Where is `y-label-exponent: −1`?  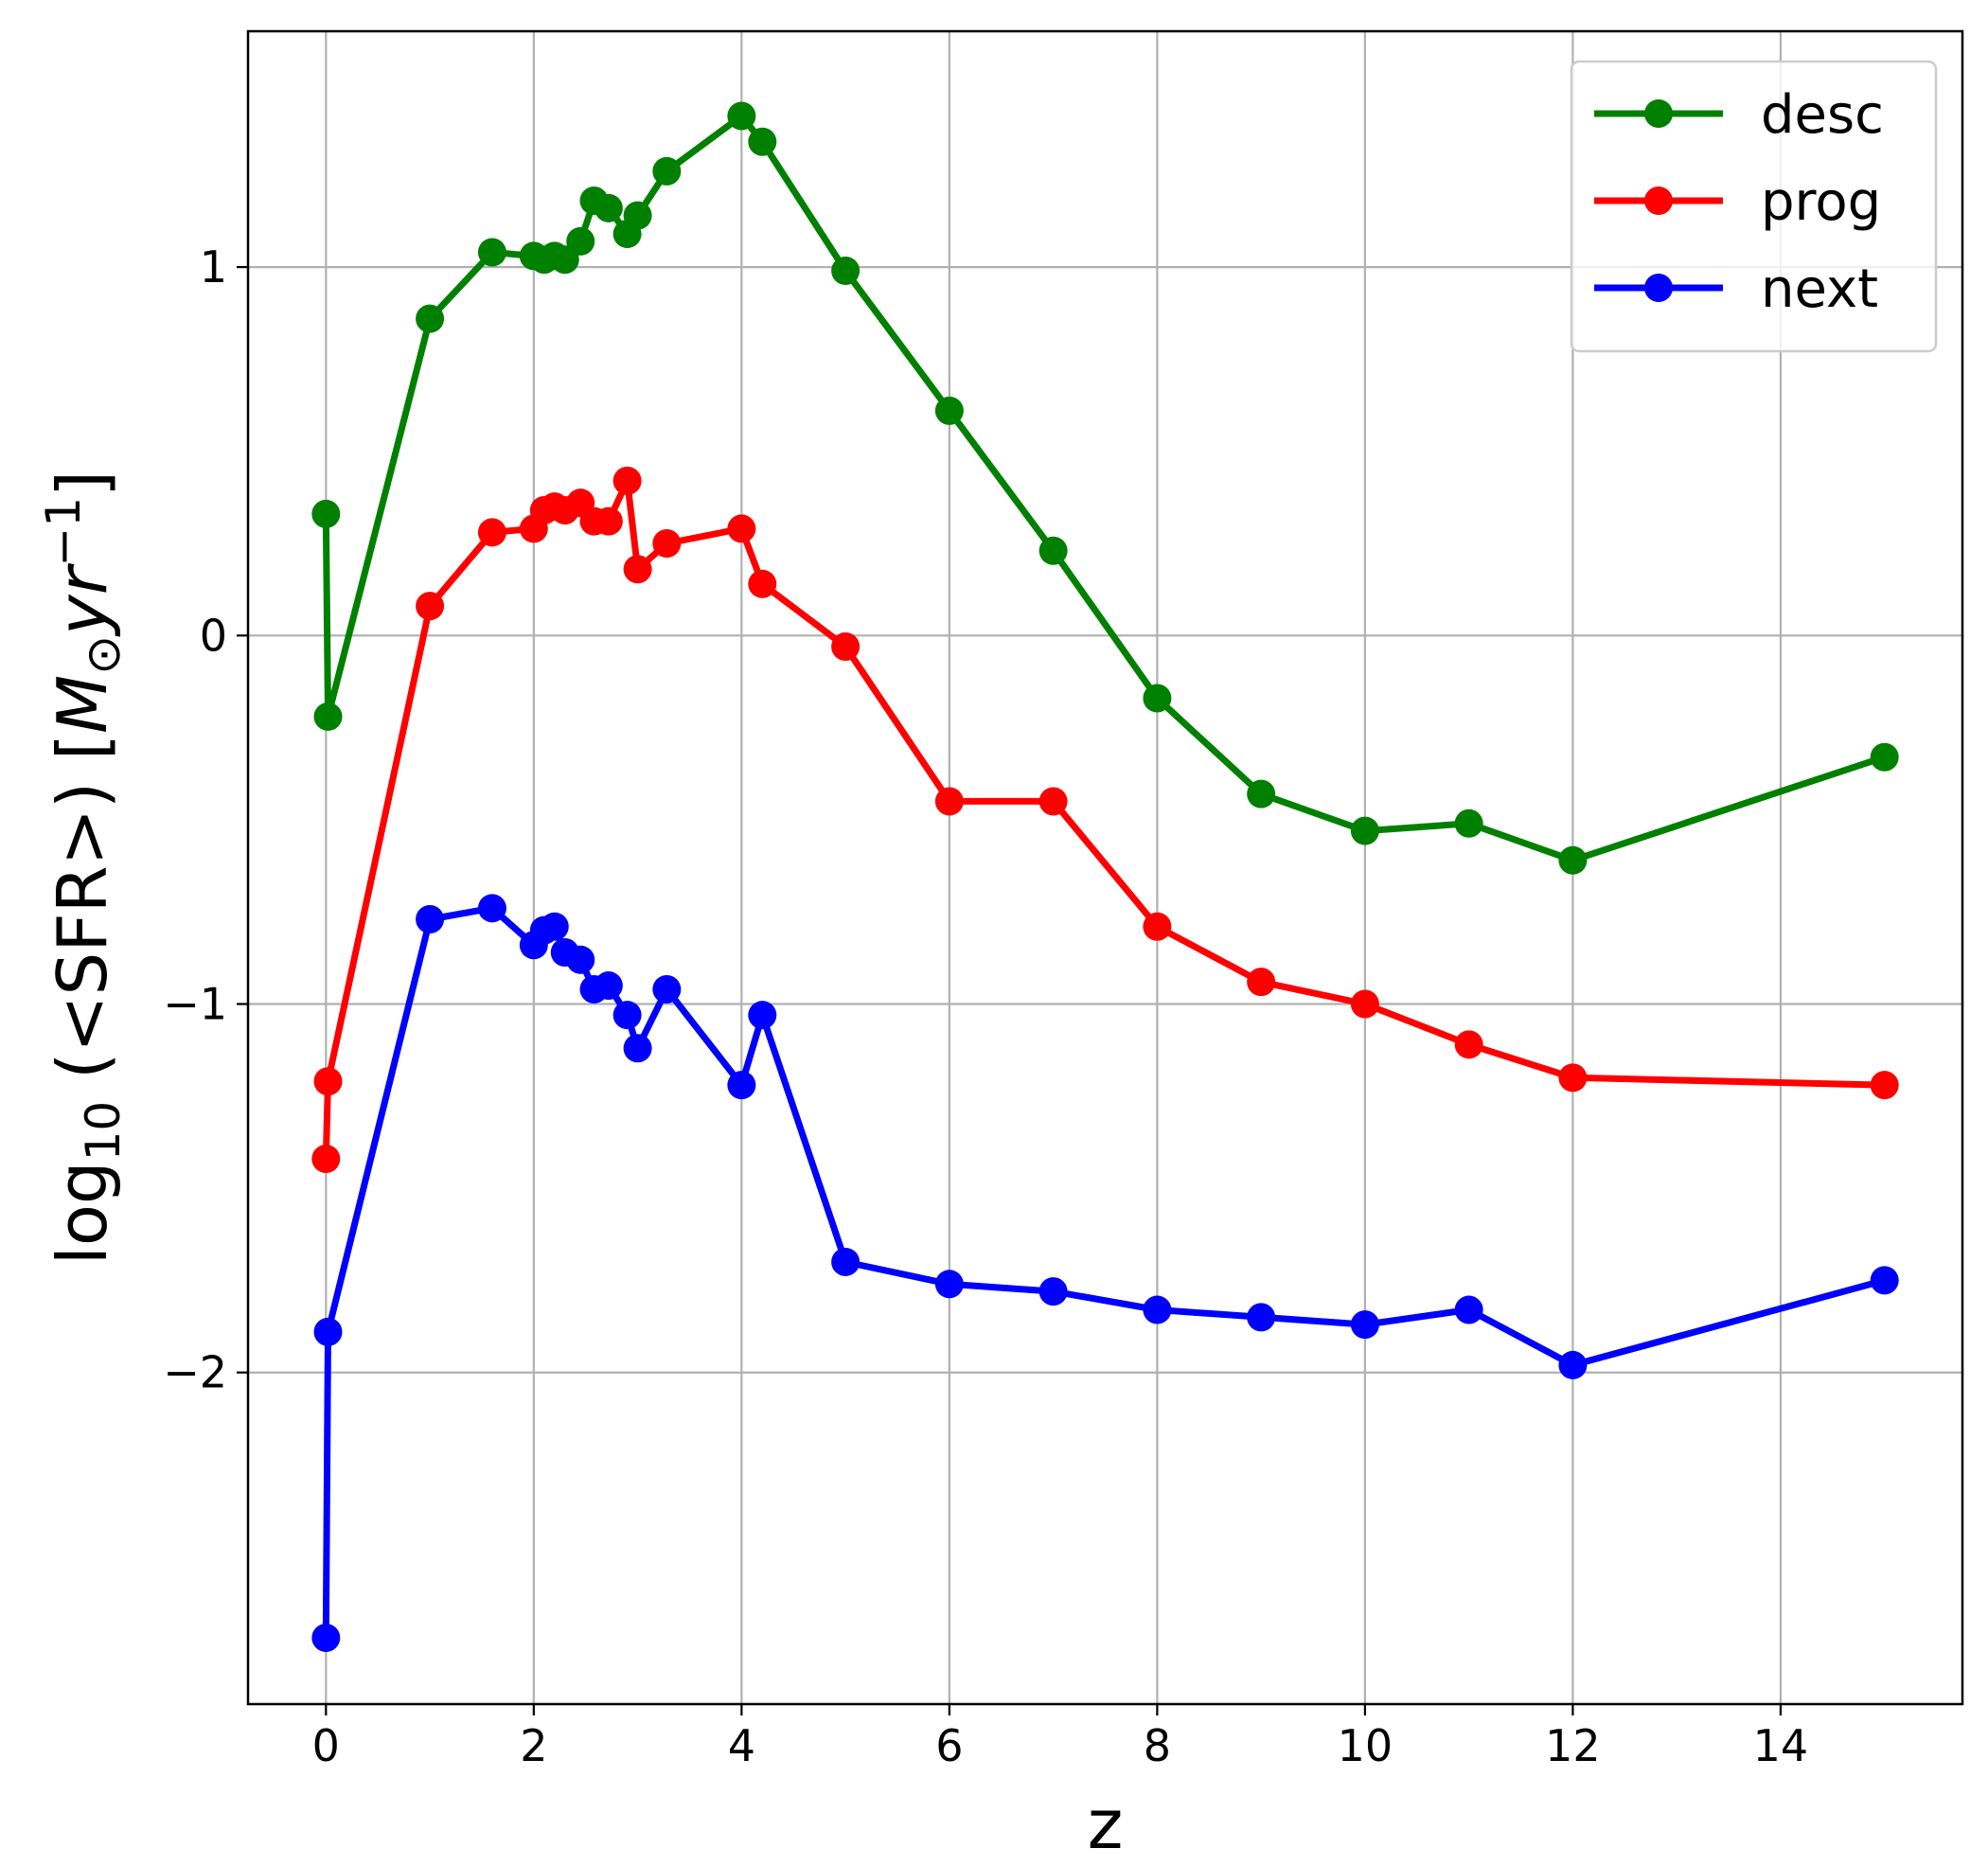
y-label-exponent: −1 is located at coordinates (63, 532).